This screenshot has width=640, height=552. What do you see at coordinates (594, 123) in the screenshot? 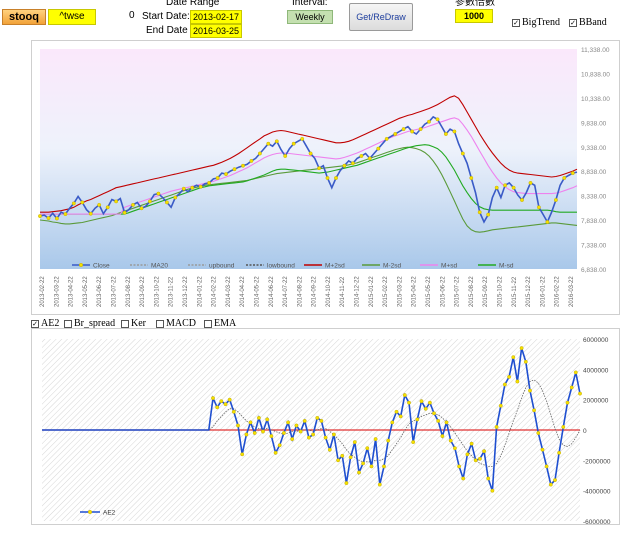
I see `y-tick-label: 9,838.00` at bounding box center [594, 123].